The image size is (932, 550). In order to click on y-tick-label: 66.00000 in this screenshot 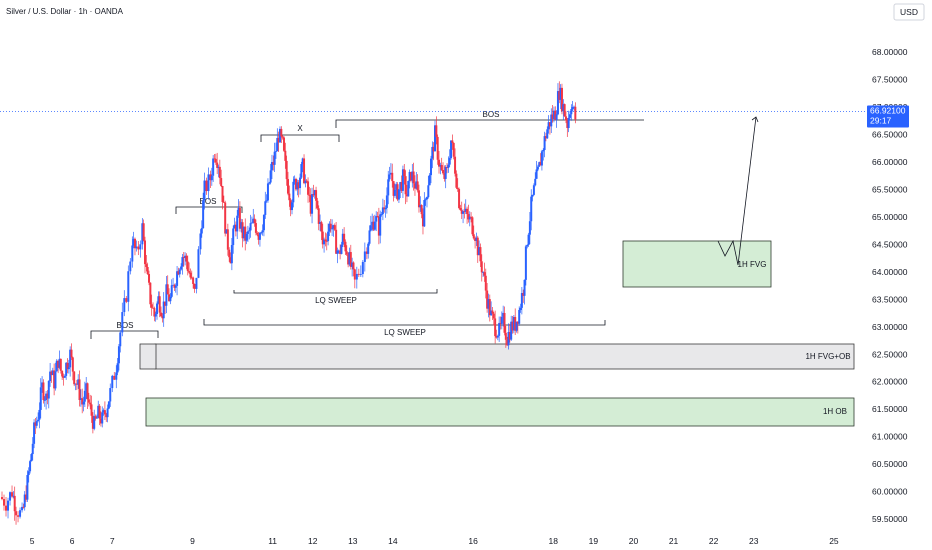, I will do `click(890, 162)`.